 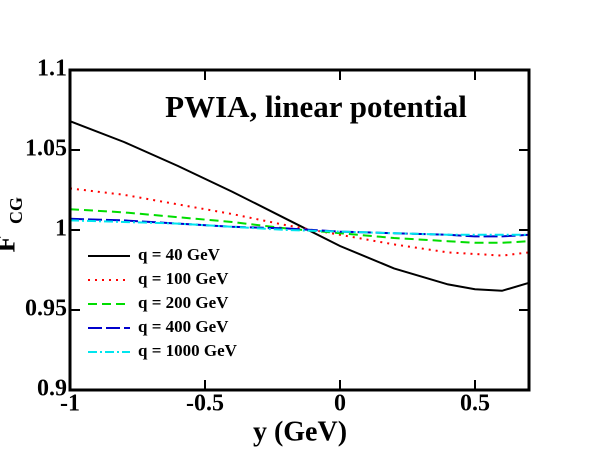 What do you see at coordinates (188, 350) in the screenshot?
I see `legend-label: q = 1000 GeV` at bounding box center [188, 350].